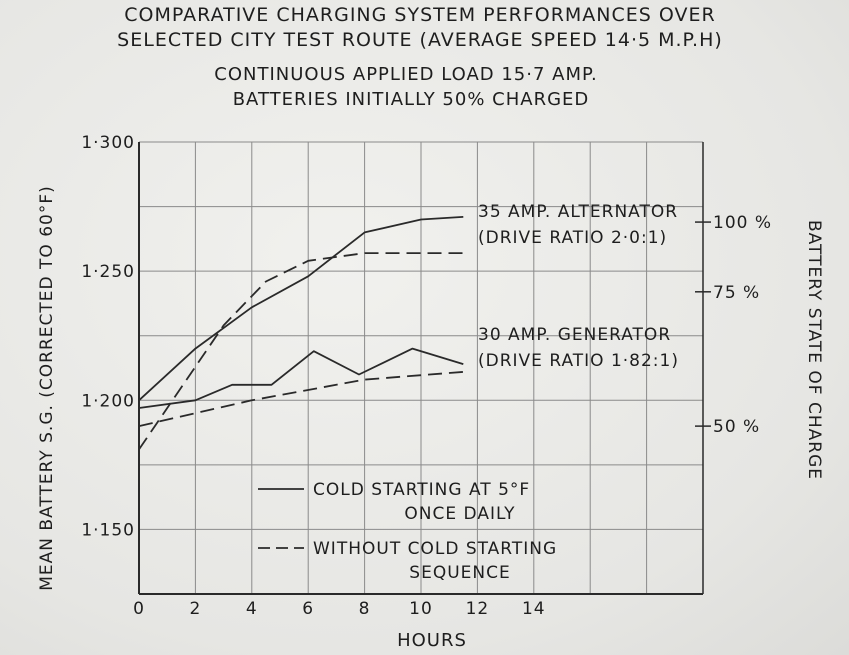 This screenshot has width=849, height=655. I want to click on series-layer, so click(301, 333).